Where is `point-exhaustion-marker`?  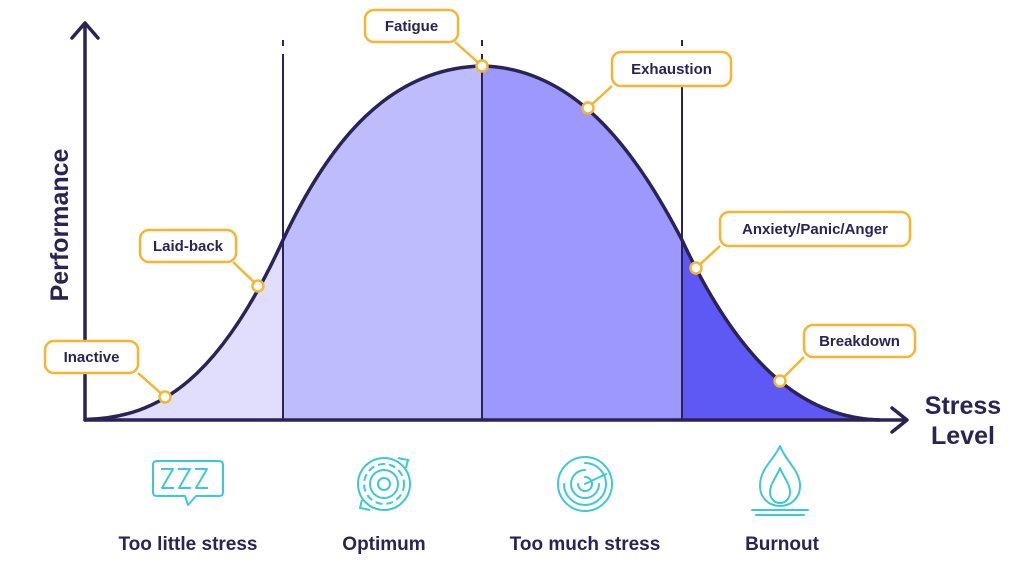 point-exhaustion-marker is located at coordinates (588, 108).